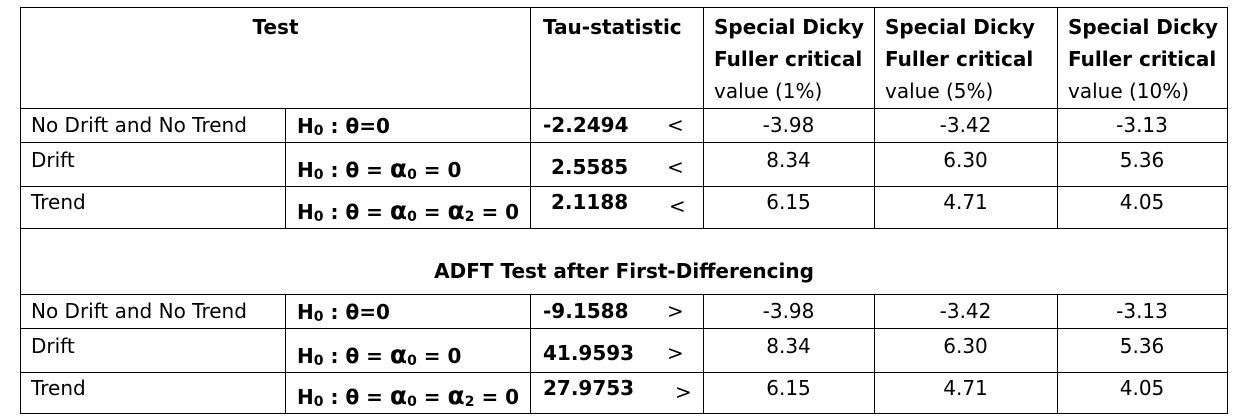  What do you see at coordinates (469, 217) in the screenshot?
I see `alpha-subscript: 2` at bounding box center [469, 217].